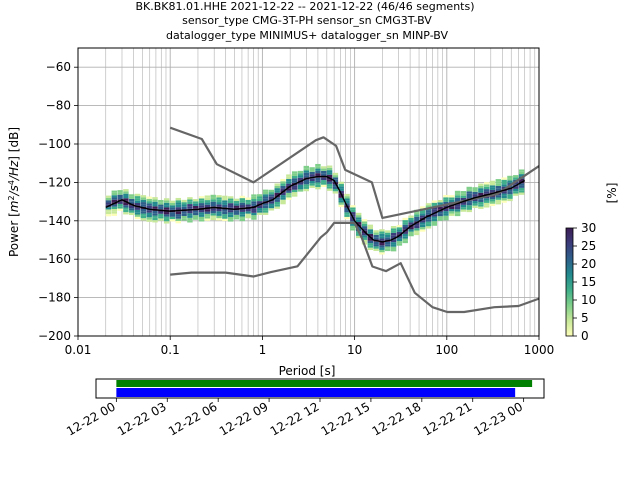  Describe the element at coordinates (307, 20) in the screenshot. I see `title-line-2: sensor_type CMG-3T-PH sensor_sn CMG3T-BV` at that location.